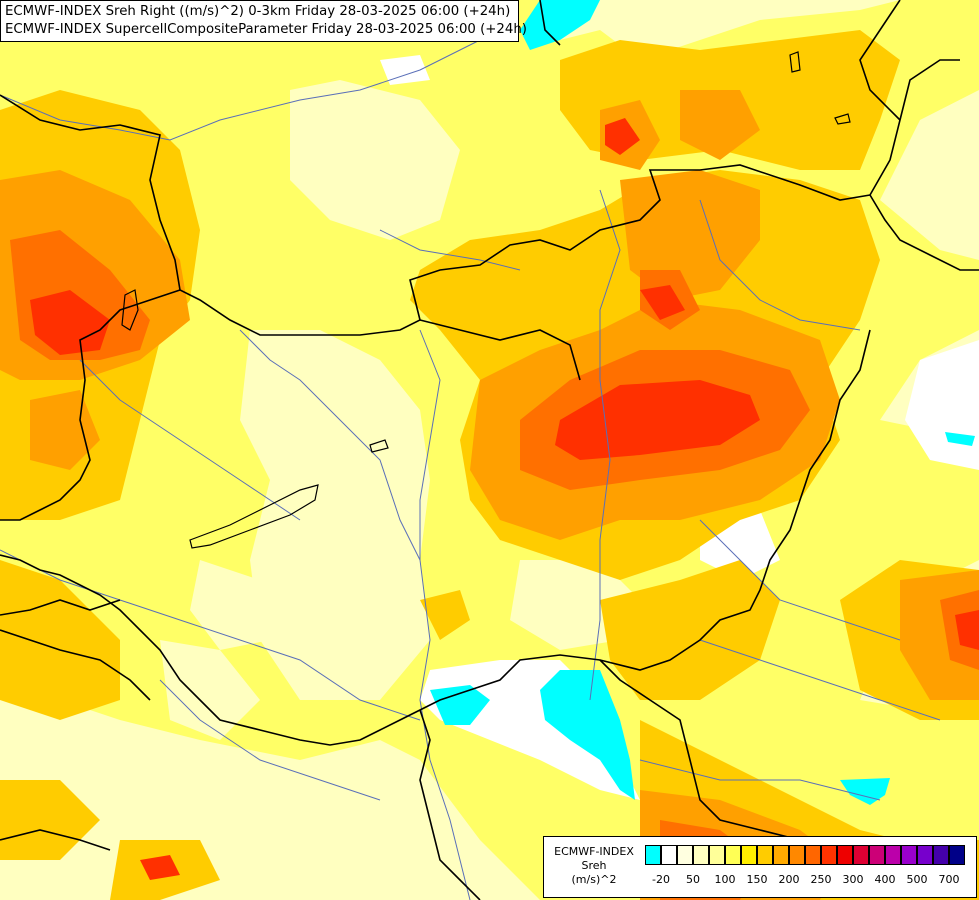 This screenshot has height=900, width=979. I want to click on legend-model-label: ECMWF-INDEX, so click(594, 851).